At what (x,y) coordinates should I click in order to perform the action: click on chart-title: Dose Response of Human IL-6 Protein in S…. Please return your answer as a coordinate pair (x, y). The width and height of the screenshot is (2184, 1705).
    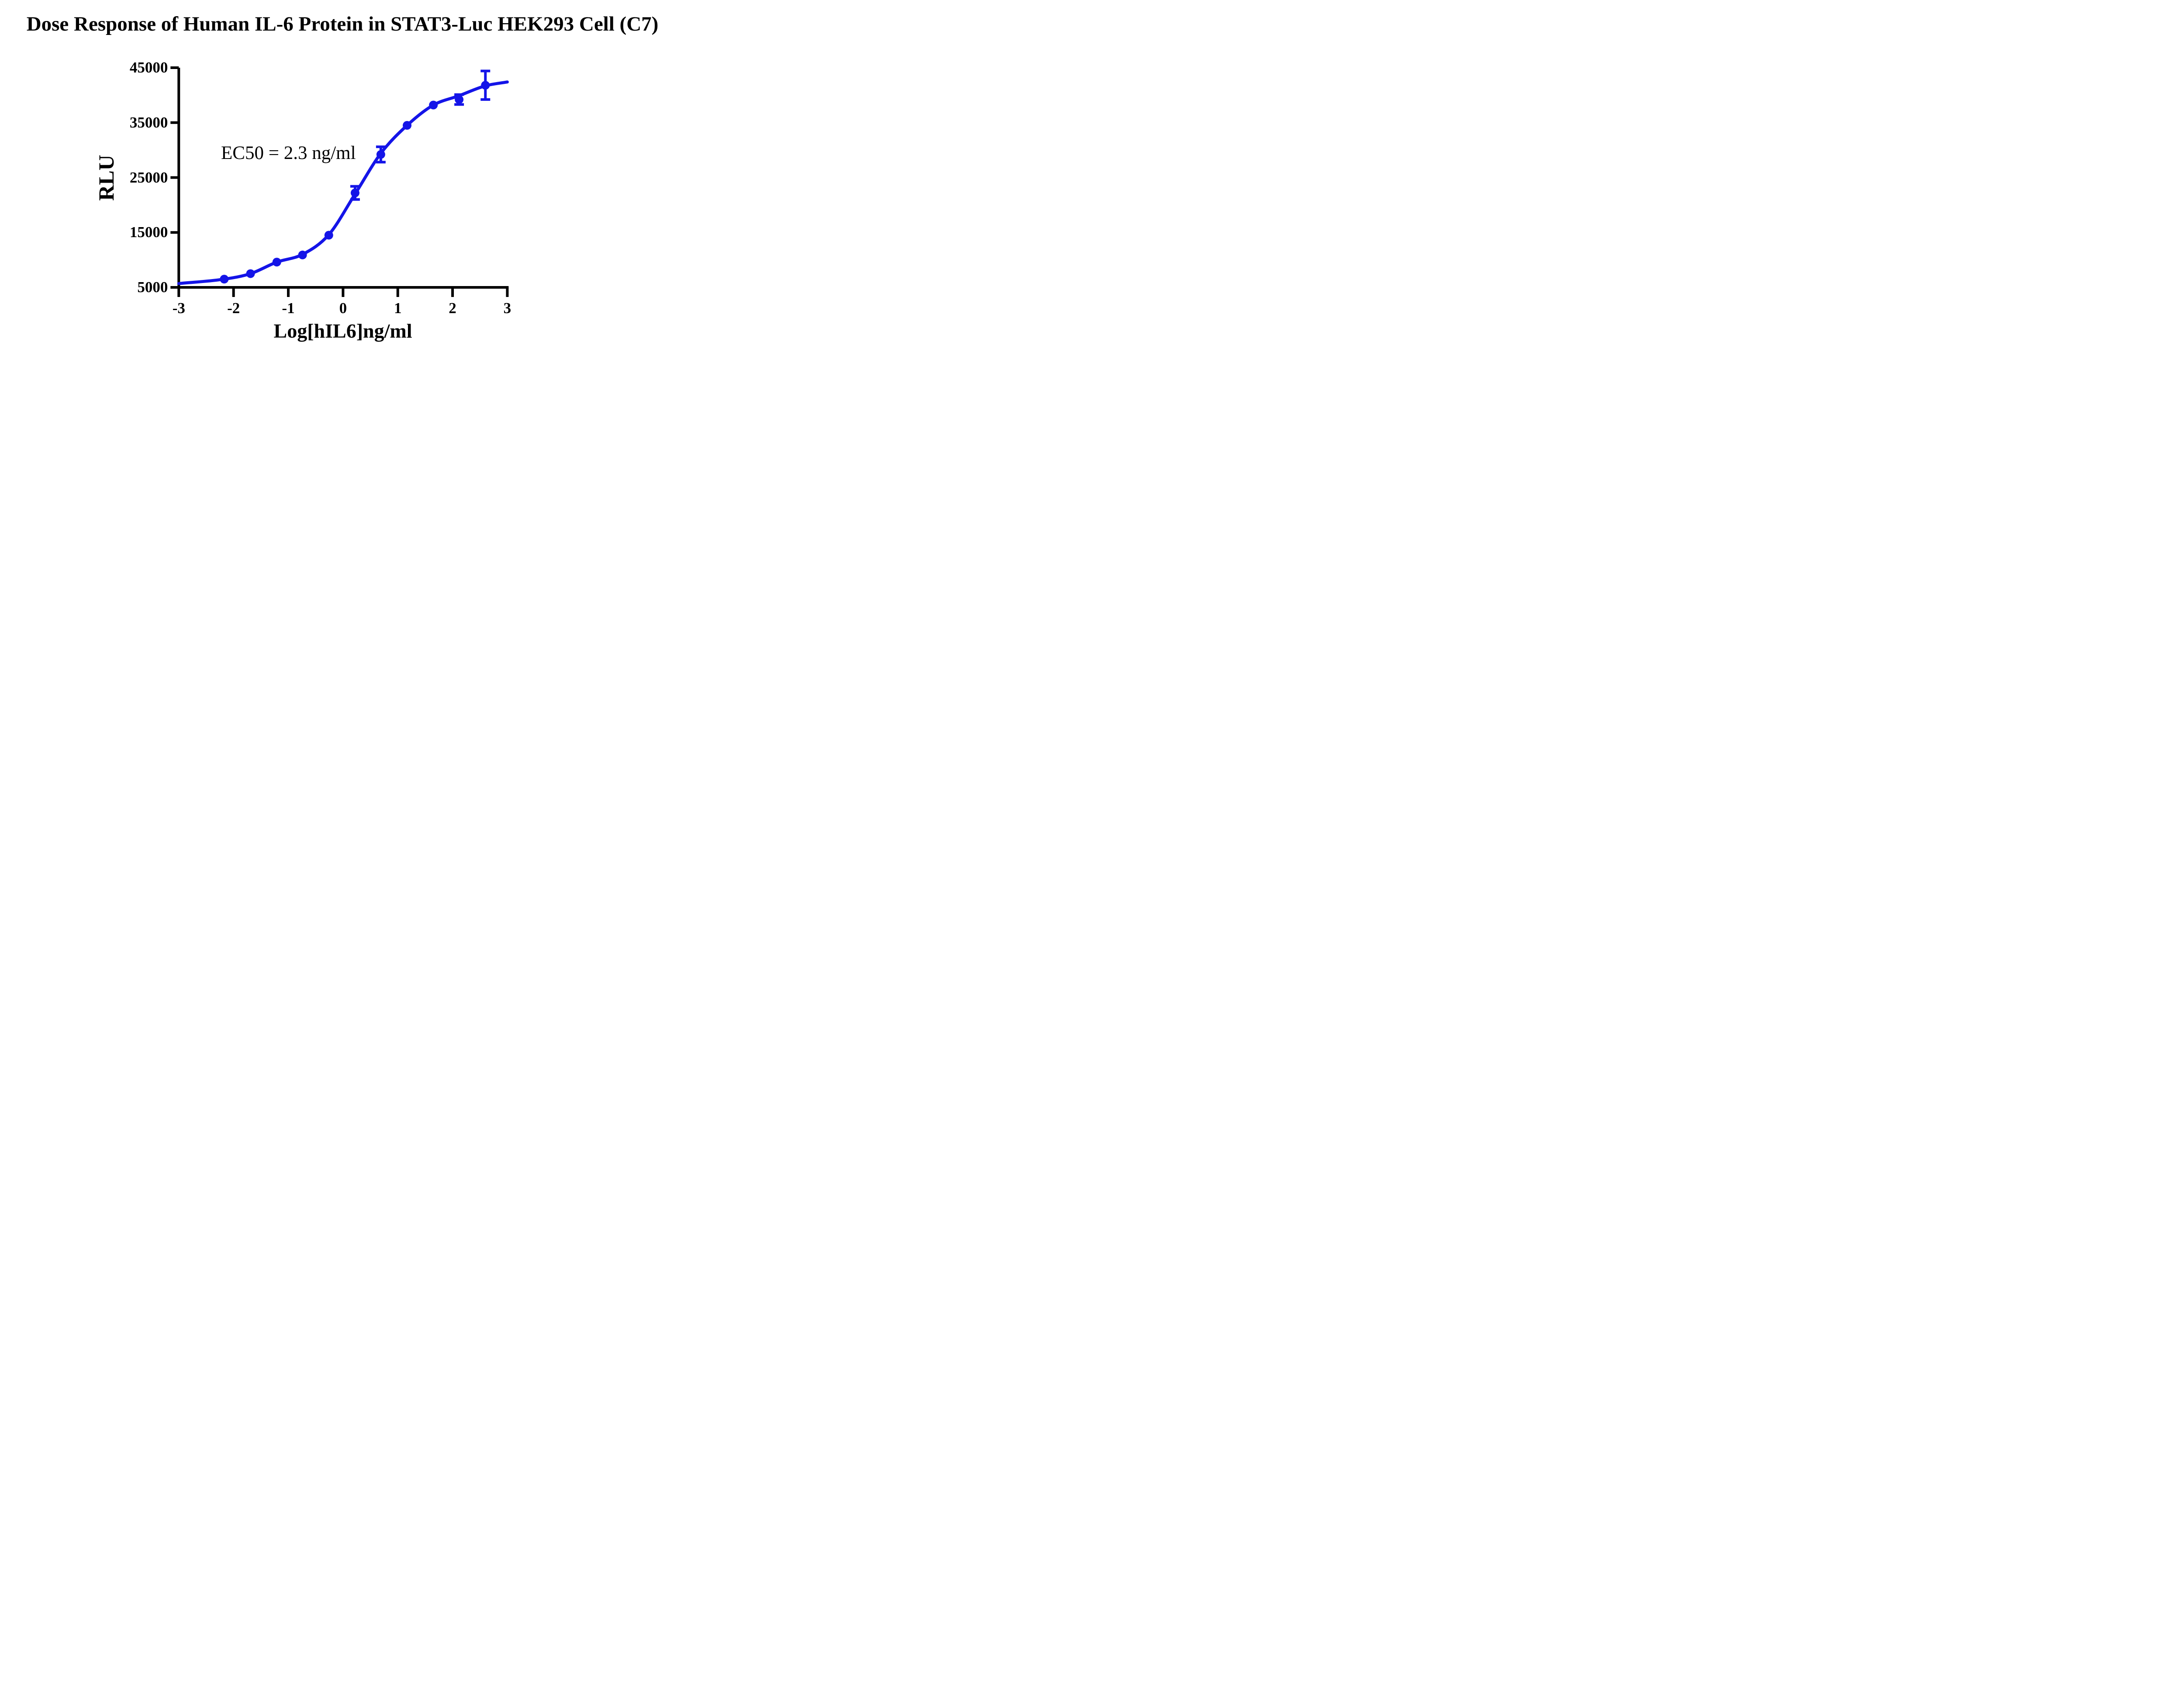
    Looking at the image, I should click on (342, 24).